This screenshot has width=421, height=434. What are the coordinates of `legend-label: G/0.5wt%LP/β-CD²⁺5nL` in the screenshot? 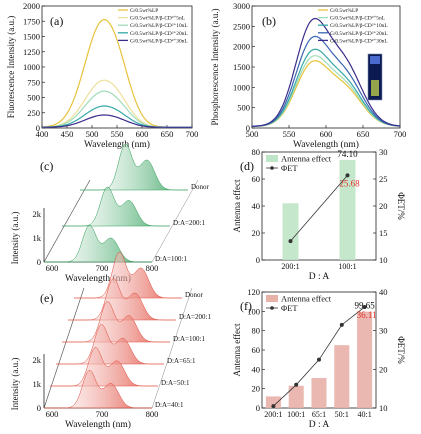 It's located at (157, 18).